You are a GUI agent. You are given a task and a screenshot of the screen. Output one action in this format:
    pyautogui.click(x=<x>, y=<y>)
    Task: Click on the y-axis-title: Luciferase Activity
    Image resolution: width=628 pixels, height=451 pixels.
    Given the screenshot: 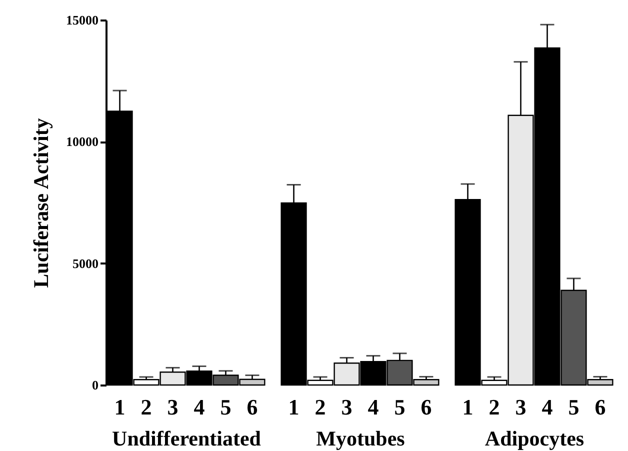 What is the action you would take?
    pyautogui.click(x=41, y=203)
    